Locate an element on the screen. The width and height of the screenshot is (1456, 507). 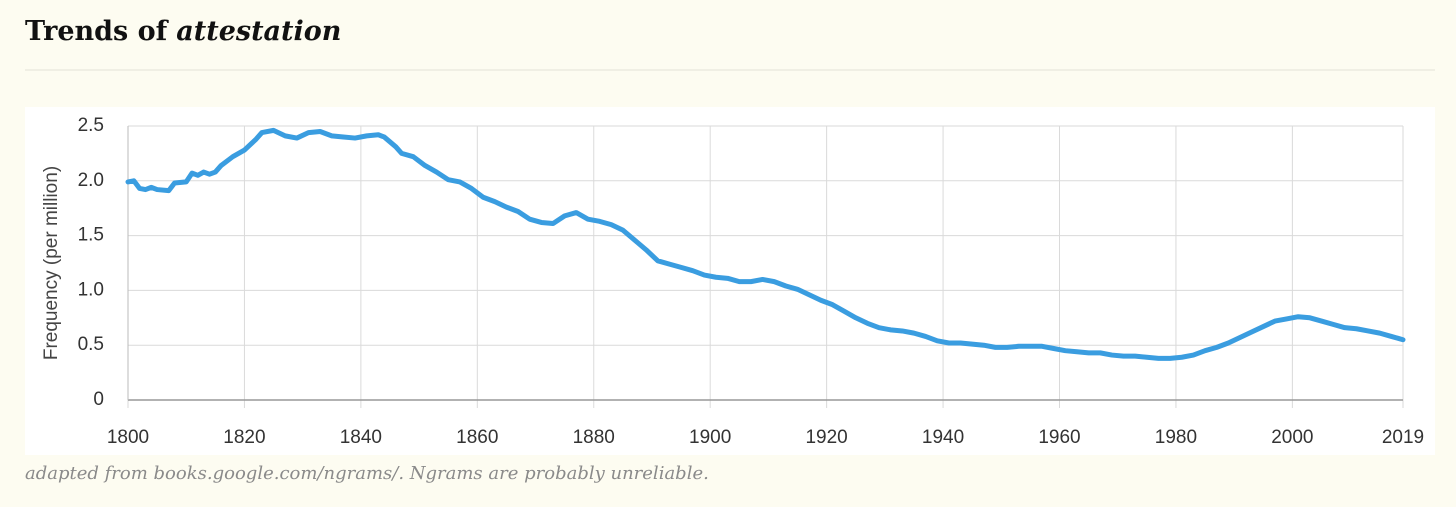
x-tick-label: 1980 is located at coordinates (1176, 437).